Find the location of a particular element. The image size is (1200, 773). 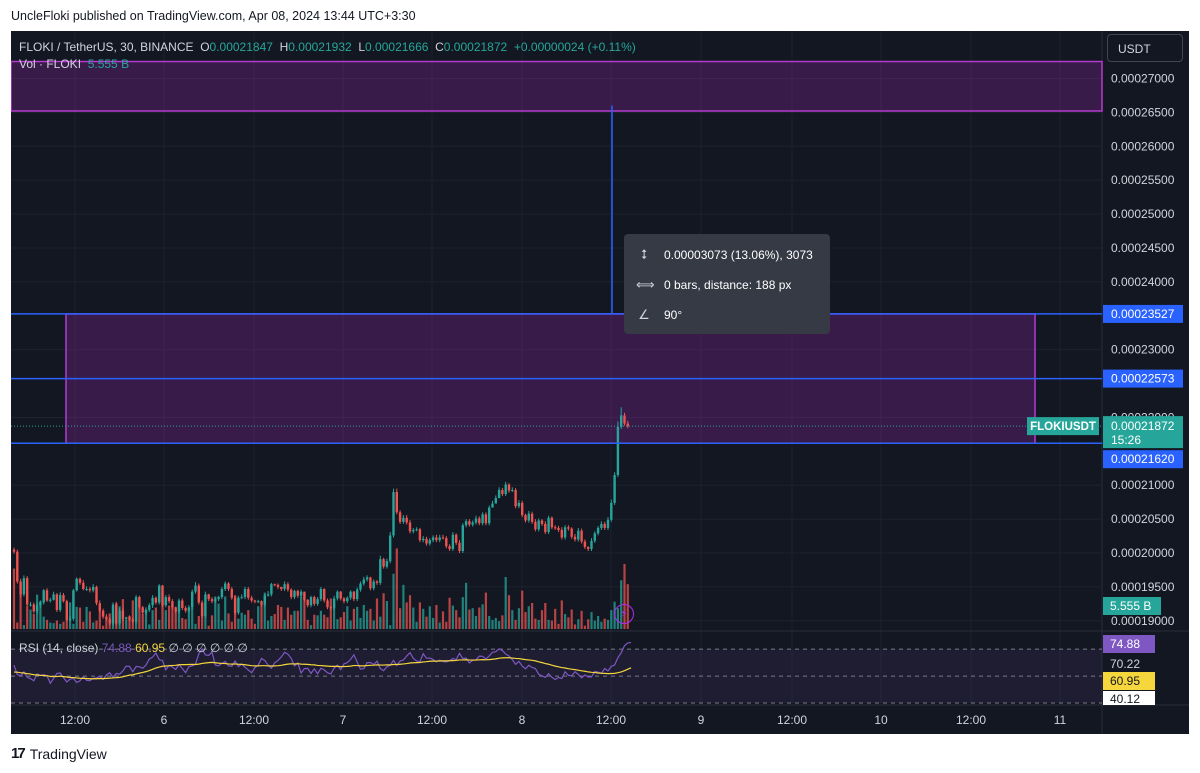

rsi-ma-line is located at coordinates (322, 668).